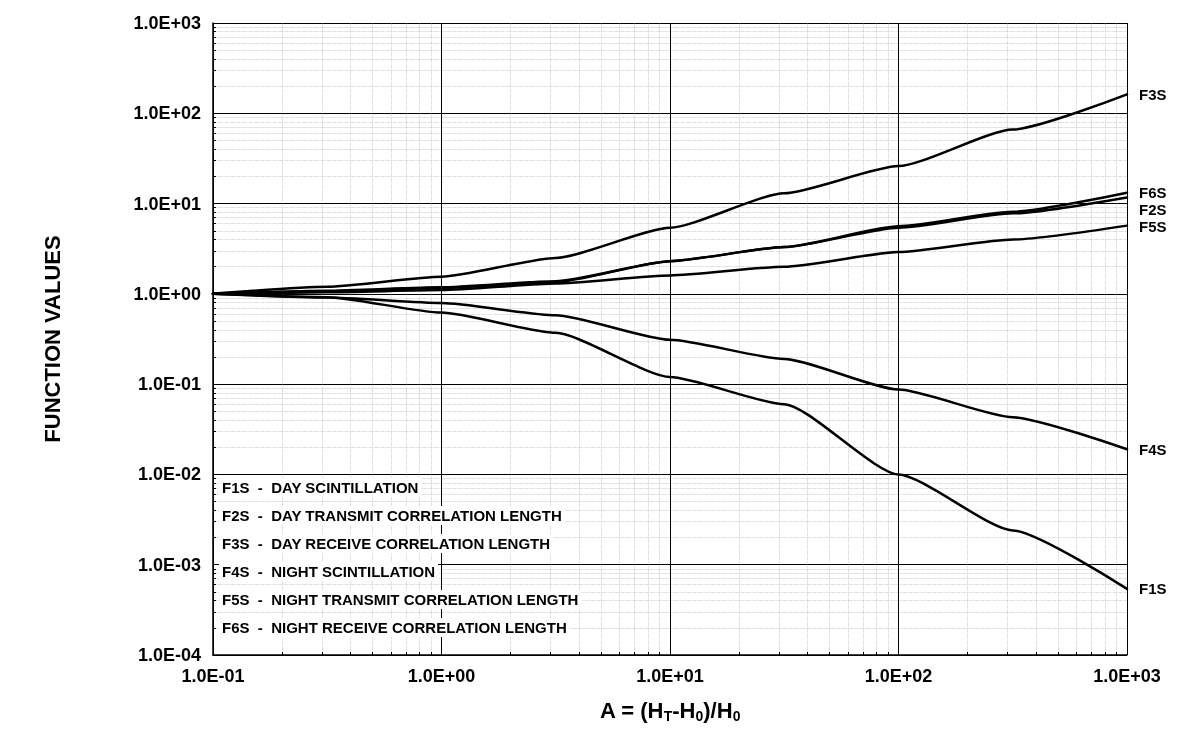 This screenshot has width=1188, height=752. I want to click on annotation: F1S - DAY SCINTILLATION, so click(320, 487).